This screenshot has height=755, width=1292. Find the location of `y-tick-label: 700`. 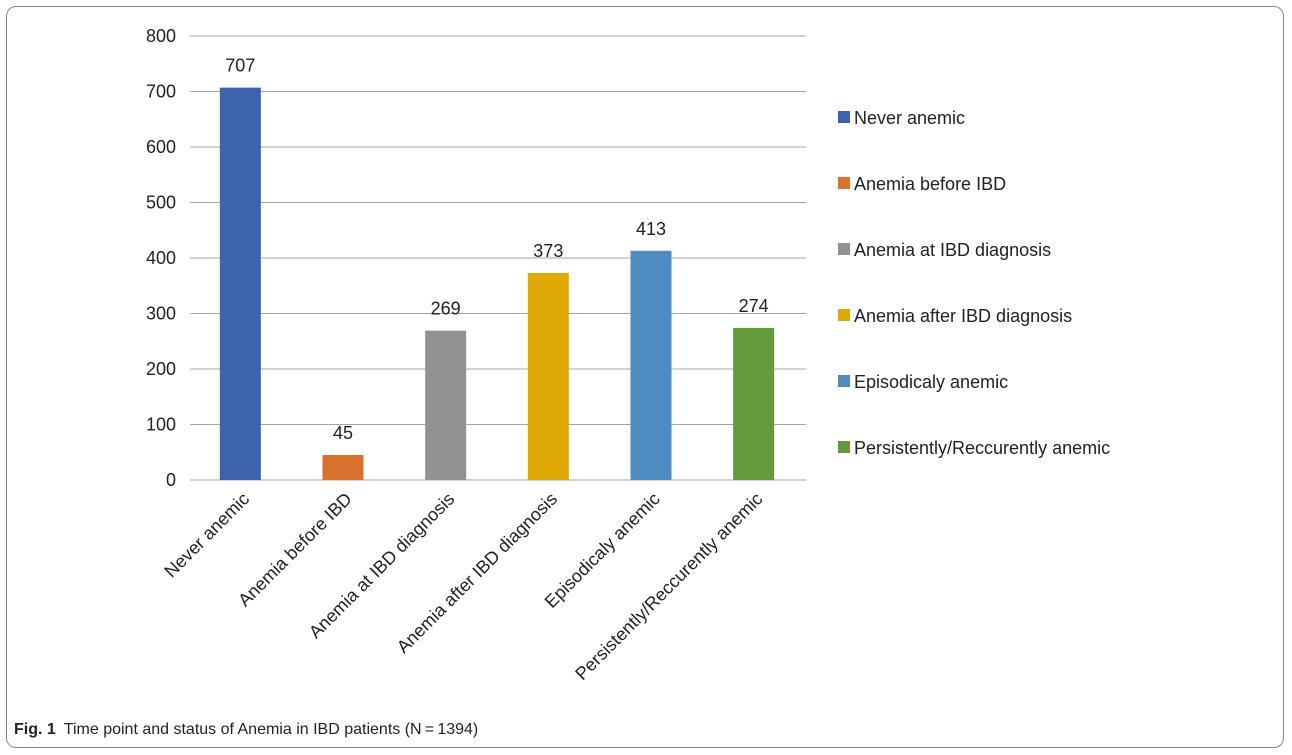

y-tick-label: 700 is located at coordinates (161, 92).